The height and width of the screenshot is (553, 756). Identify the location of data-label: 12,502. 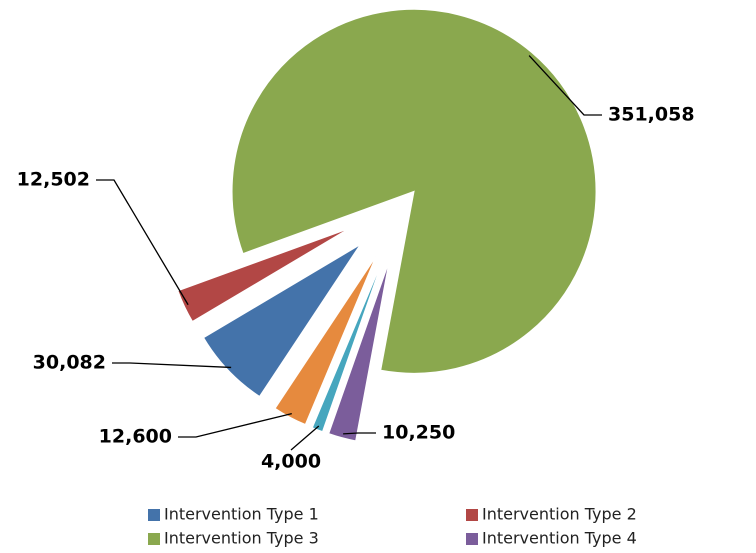
(53, 180).